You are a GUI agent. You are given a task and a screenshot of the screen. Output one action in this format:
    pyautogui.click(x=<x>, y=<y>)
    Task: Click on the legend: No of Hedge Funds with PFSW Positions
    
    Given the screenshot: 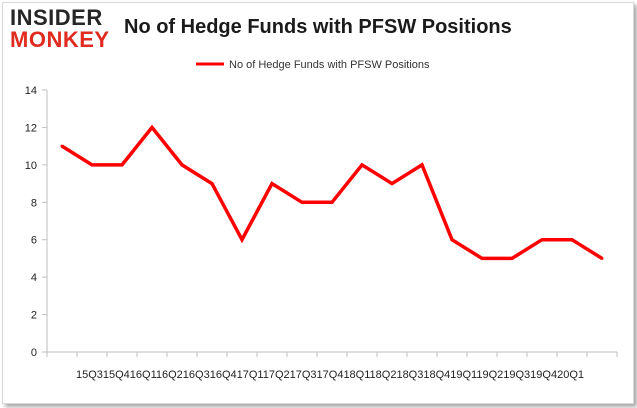 What is the action you would take?
    pyautogui.click(x=313, y=65)
    